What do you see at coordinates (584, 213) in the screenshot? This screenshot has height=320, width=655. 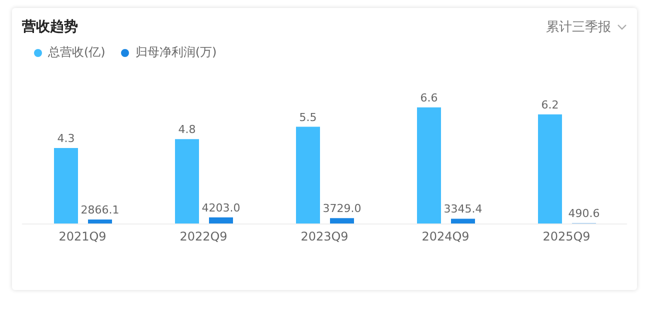 I see `data-label: 490.6` at bounding box center [584, 213].